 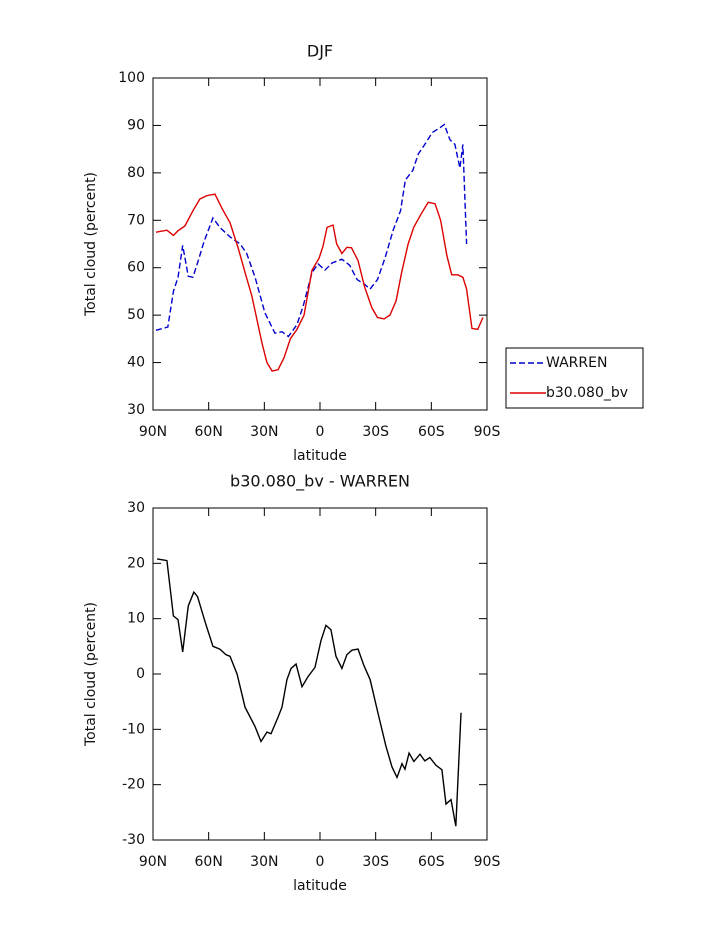 What do you see at coordinates (133, 840) in the screenshot?
I see `y-tick-label: -30` at bounding box center [133, 840].